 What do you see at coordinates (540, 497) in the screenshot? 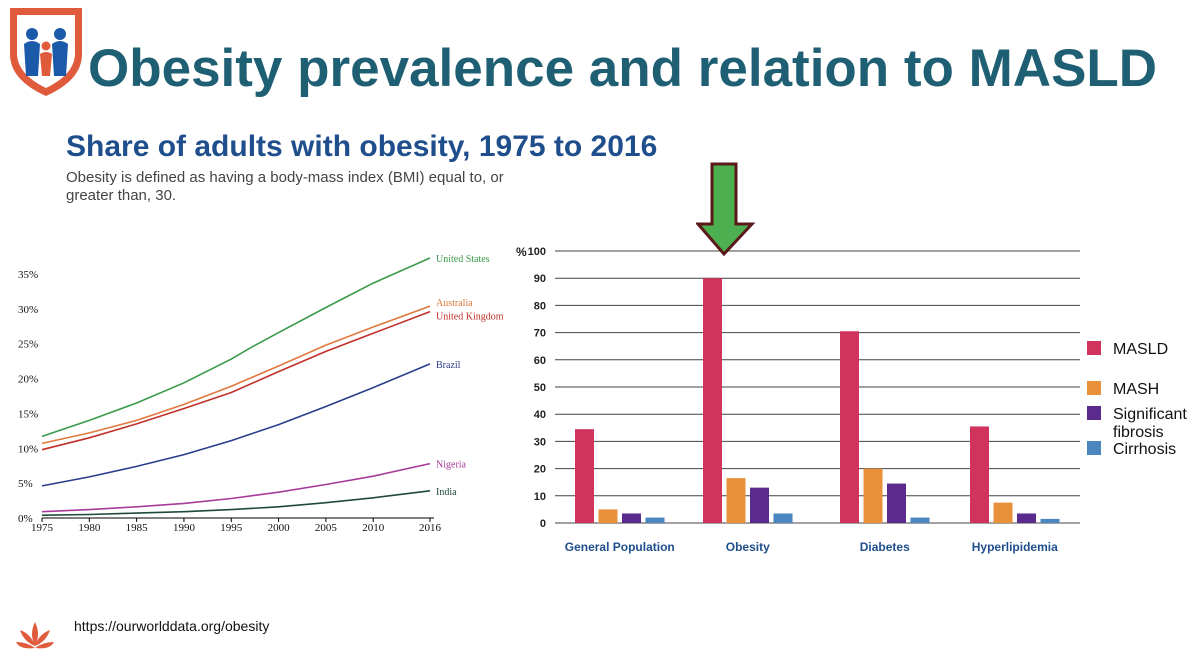
I see `y-tick-label: 10` at bounding box center [540, 497].